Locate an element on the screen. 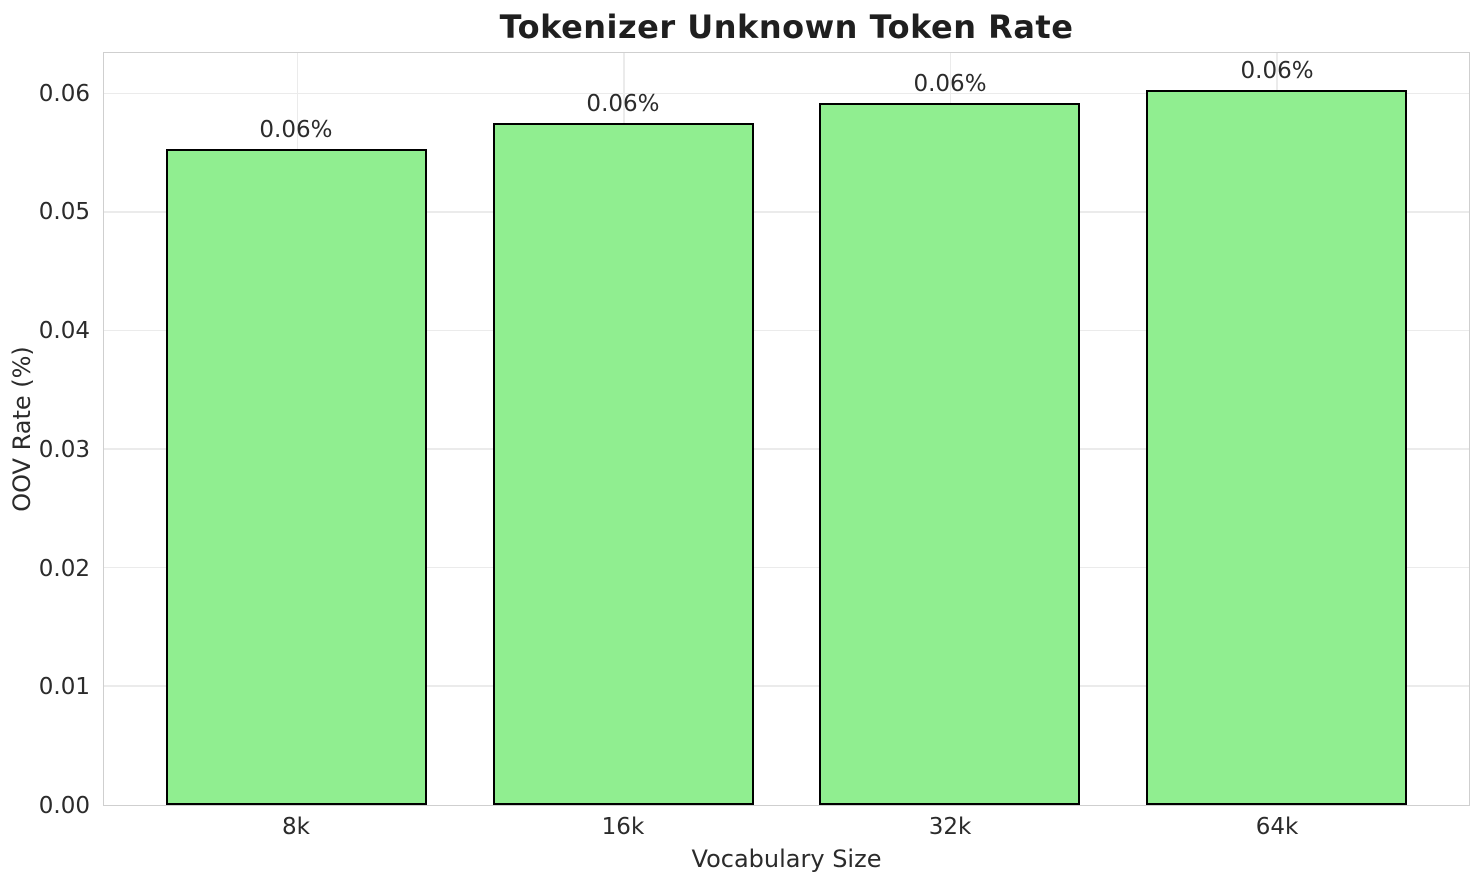 This screenshot has height=885, width=1484. bar-16k is located at coordinates (623, 463).